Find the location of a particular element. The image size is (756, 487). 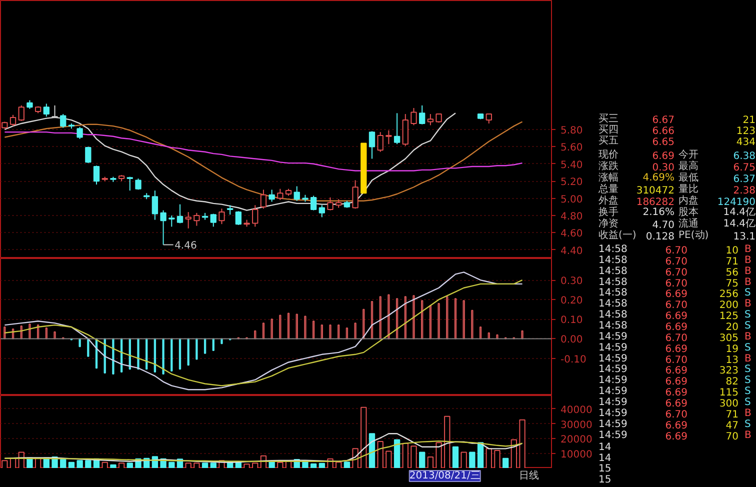

y-tick-label: 20000 is located at coordinates (576, 440).